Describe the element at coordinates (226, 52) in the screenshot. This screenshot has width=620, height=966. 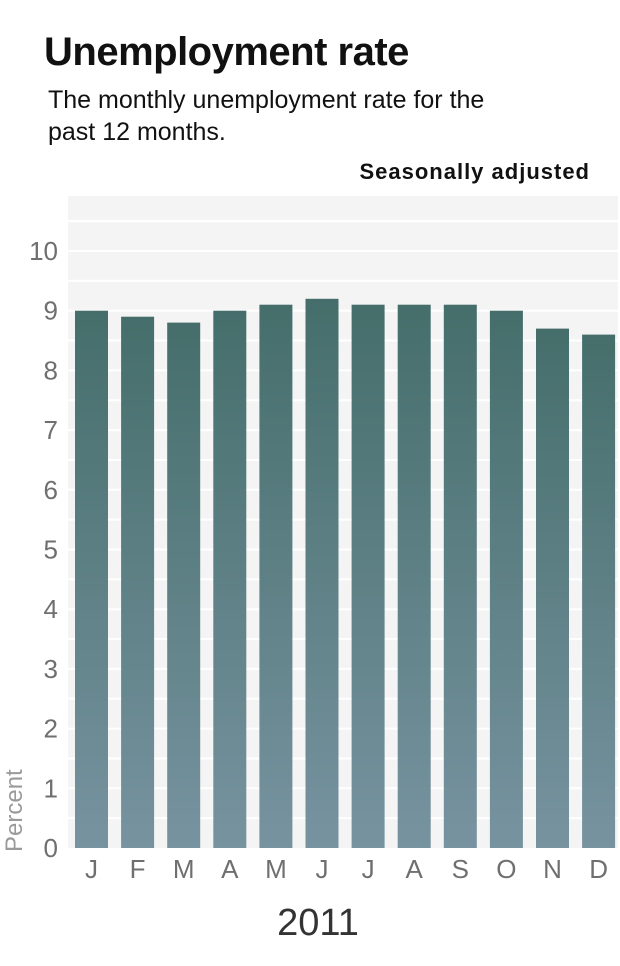
I see `chart-title: Unemployment rate` at that location.